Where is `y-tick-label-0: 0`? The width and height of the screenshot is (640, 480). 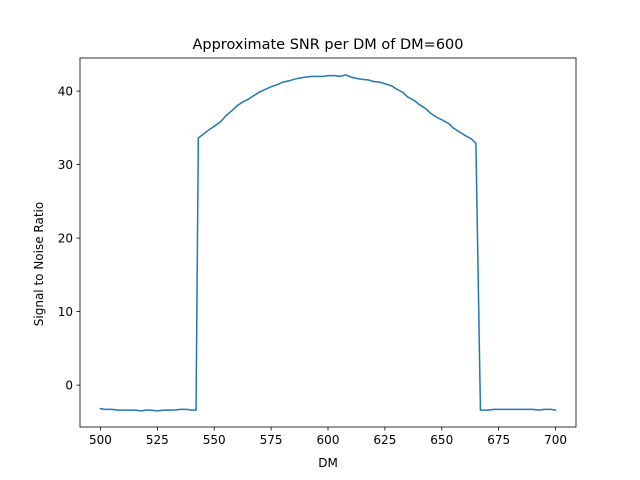
y-tick-label-0: 0 is located at coordinates (69, 385).